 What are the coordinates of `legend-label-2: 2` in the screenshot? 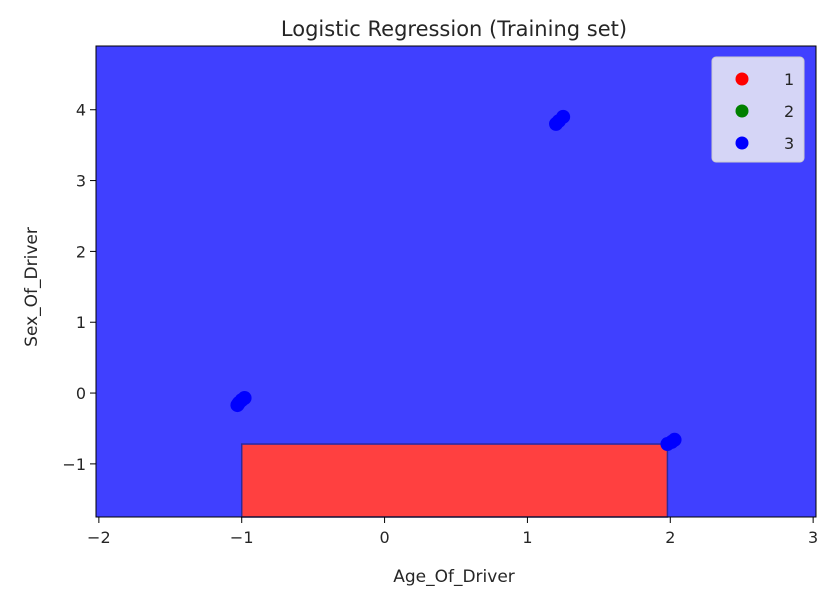 It's located at (789, 111).